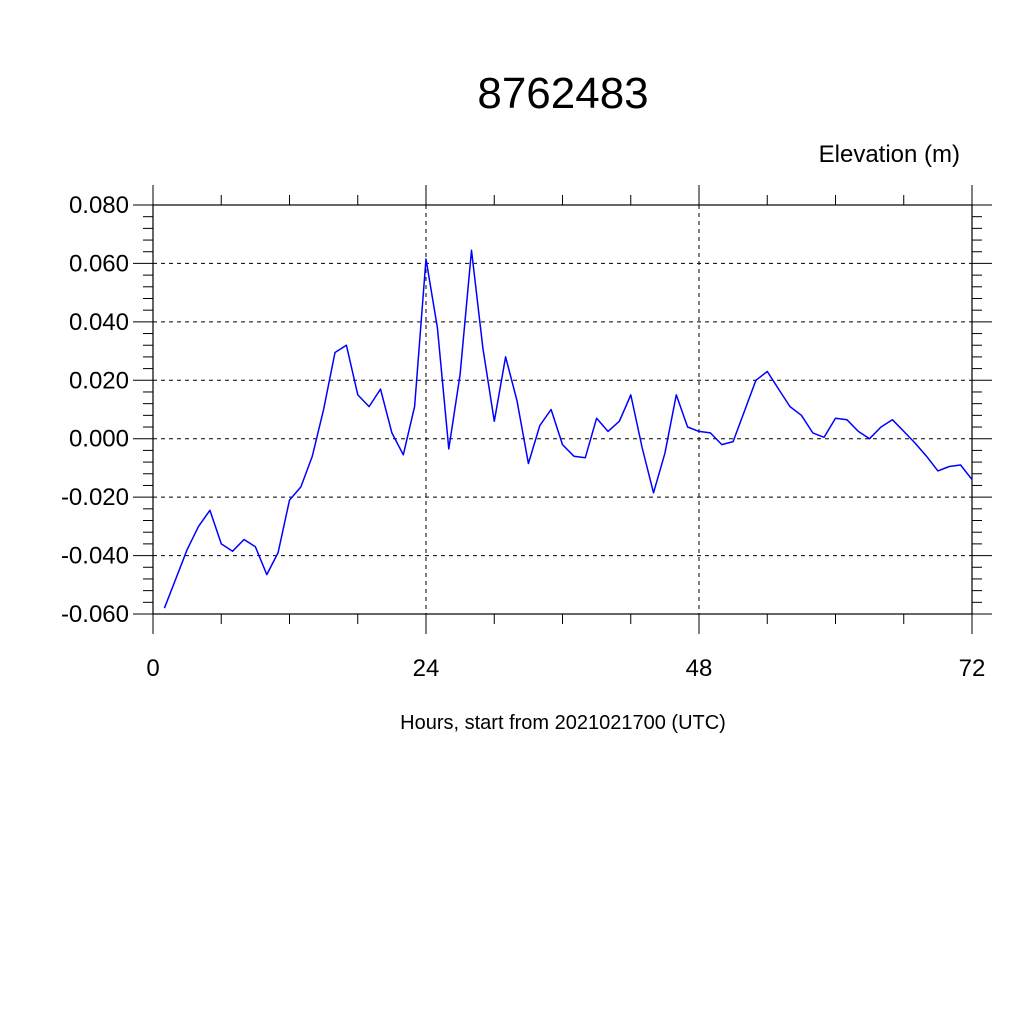 The height and width of the screenshot is (1024, 1024). What do you see at coordinates (99, 439) in the screenshot?
I see `y-tick-label: 0.000` at bounding box center [99, 439].